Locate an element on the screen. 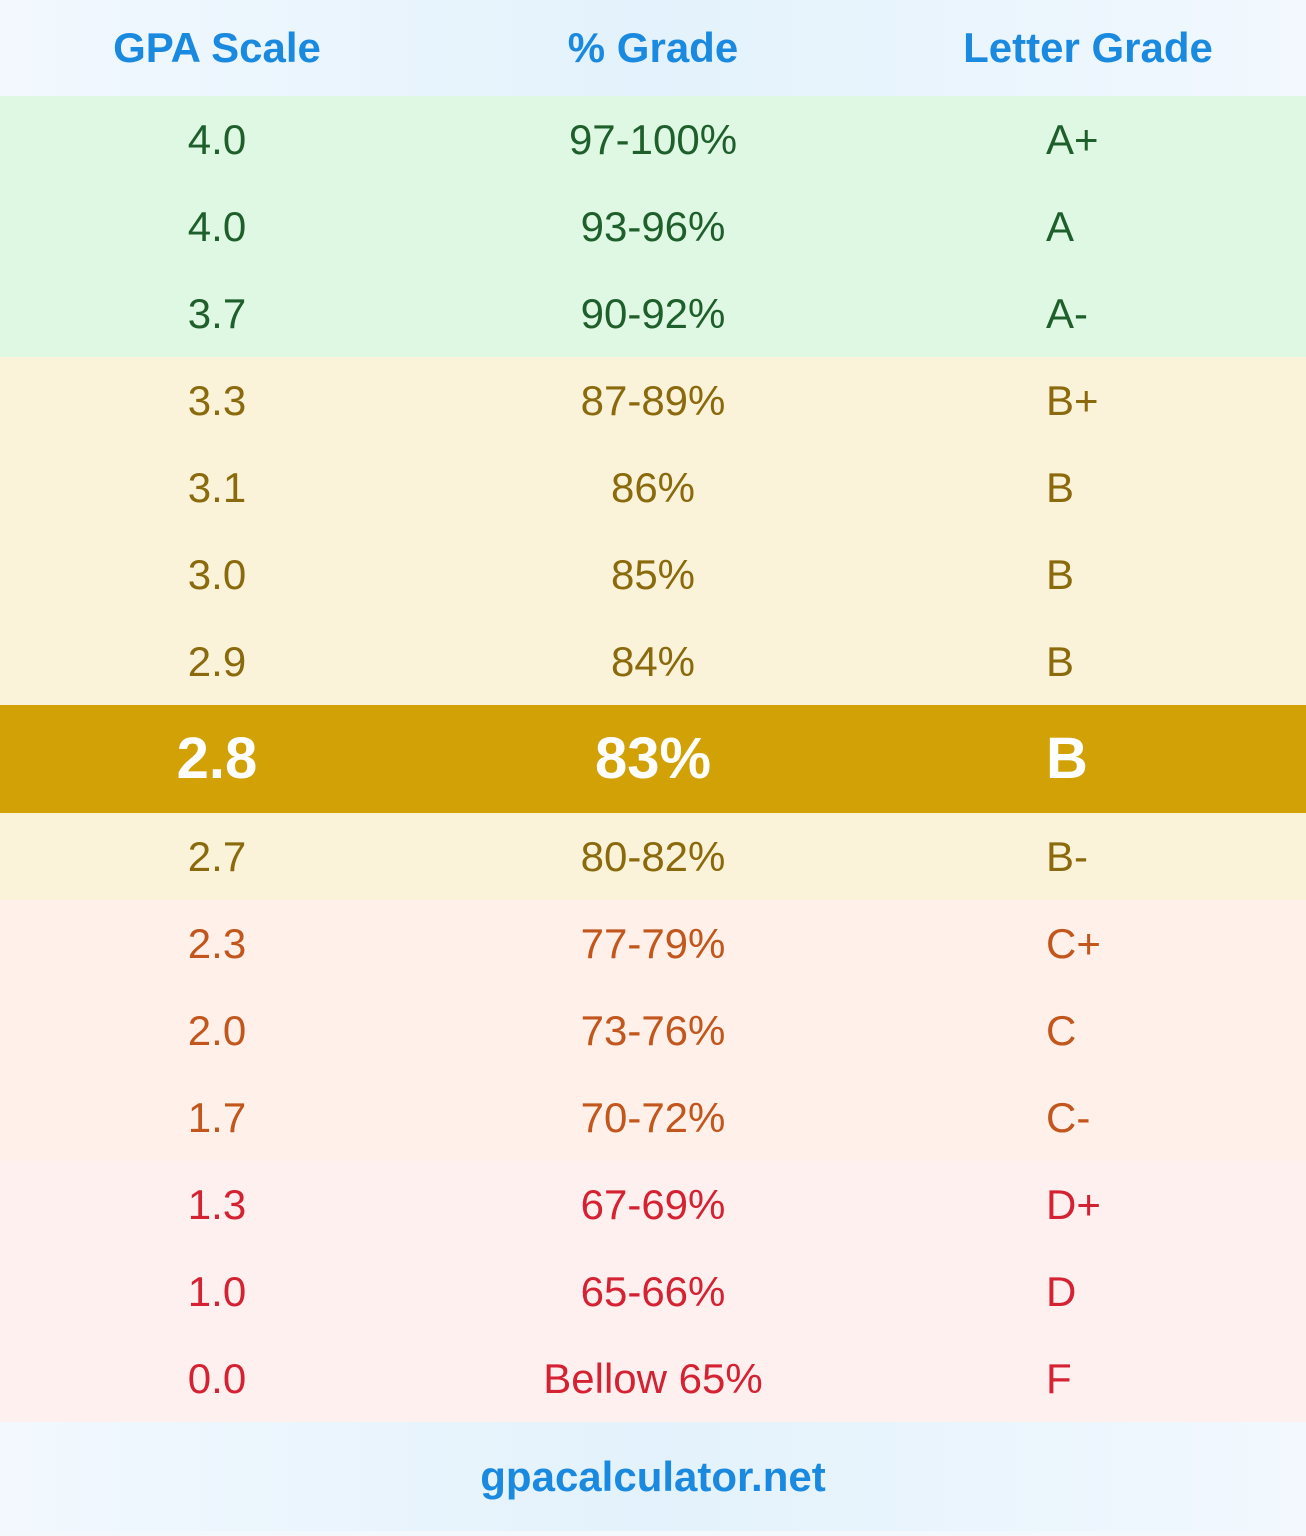 The image size is (1306, 1536). row-group: 2.8 83% B is located at coordinates (653, 759).